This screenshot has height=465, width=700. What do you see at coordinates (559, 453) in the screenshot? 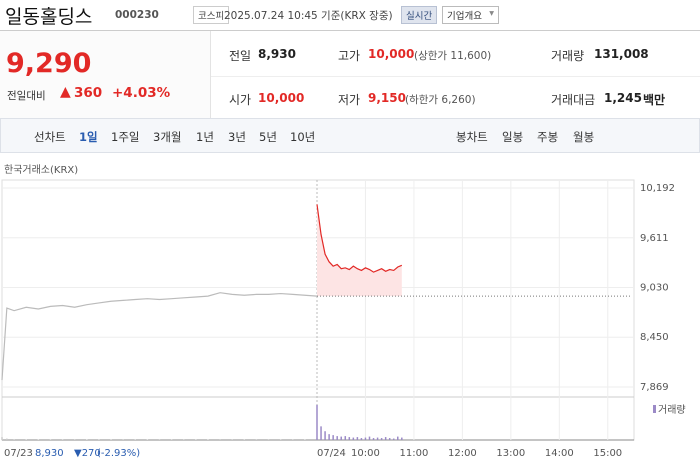
I see `x-tick-label: 14:00` at bounding box center [559, 453].